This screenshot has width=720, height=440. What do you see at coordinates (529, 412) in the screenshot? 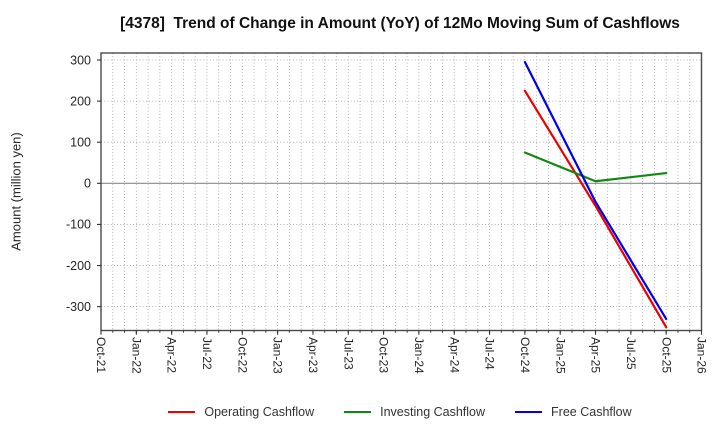
I see `legend-swatch-free-cashflow` at bounding box center [529, 412].